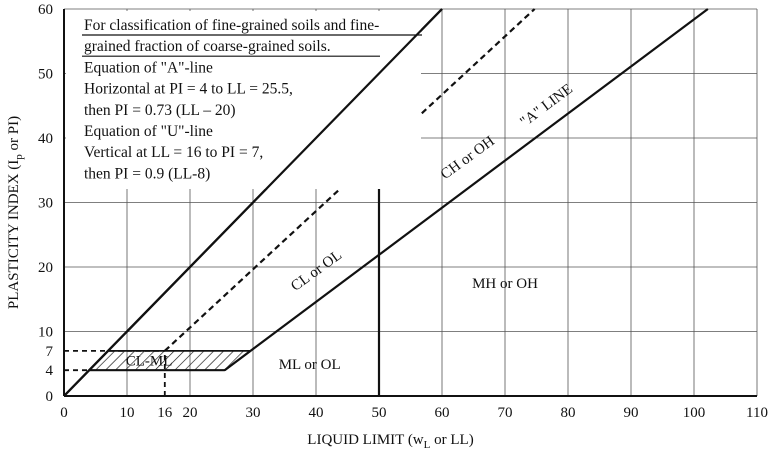  What do you see at coordinates (546, 105) in the screenshot?
I see `a-line-label: "A" LINE` at bounding box center [546, 105].